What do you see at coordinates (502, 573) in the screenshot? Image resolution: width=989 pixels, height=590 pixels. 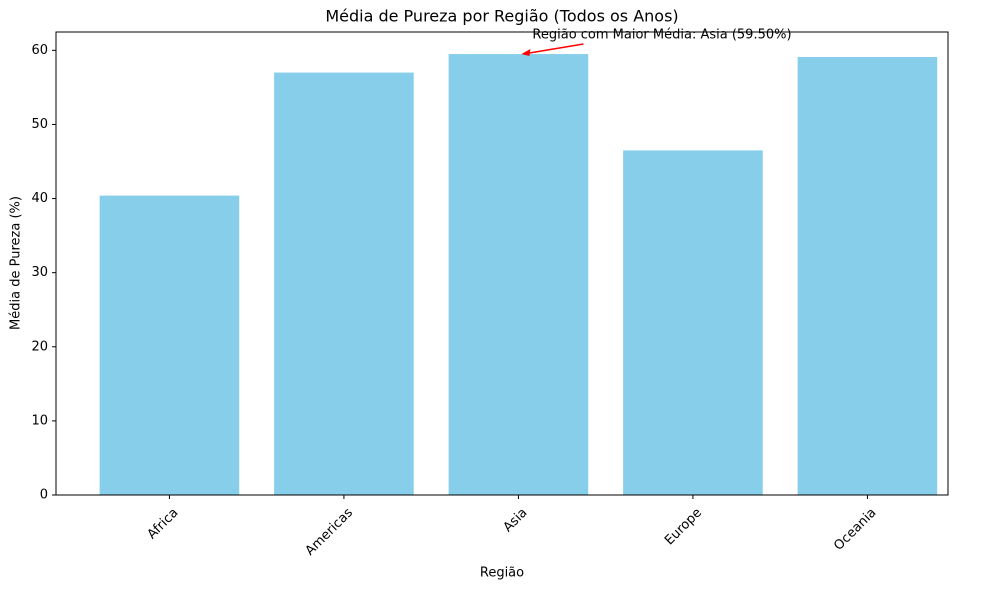 I see `x-axis-label: Região` at bounding box center [502, 573].